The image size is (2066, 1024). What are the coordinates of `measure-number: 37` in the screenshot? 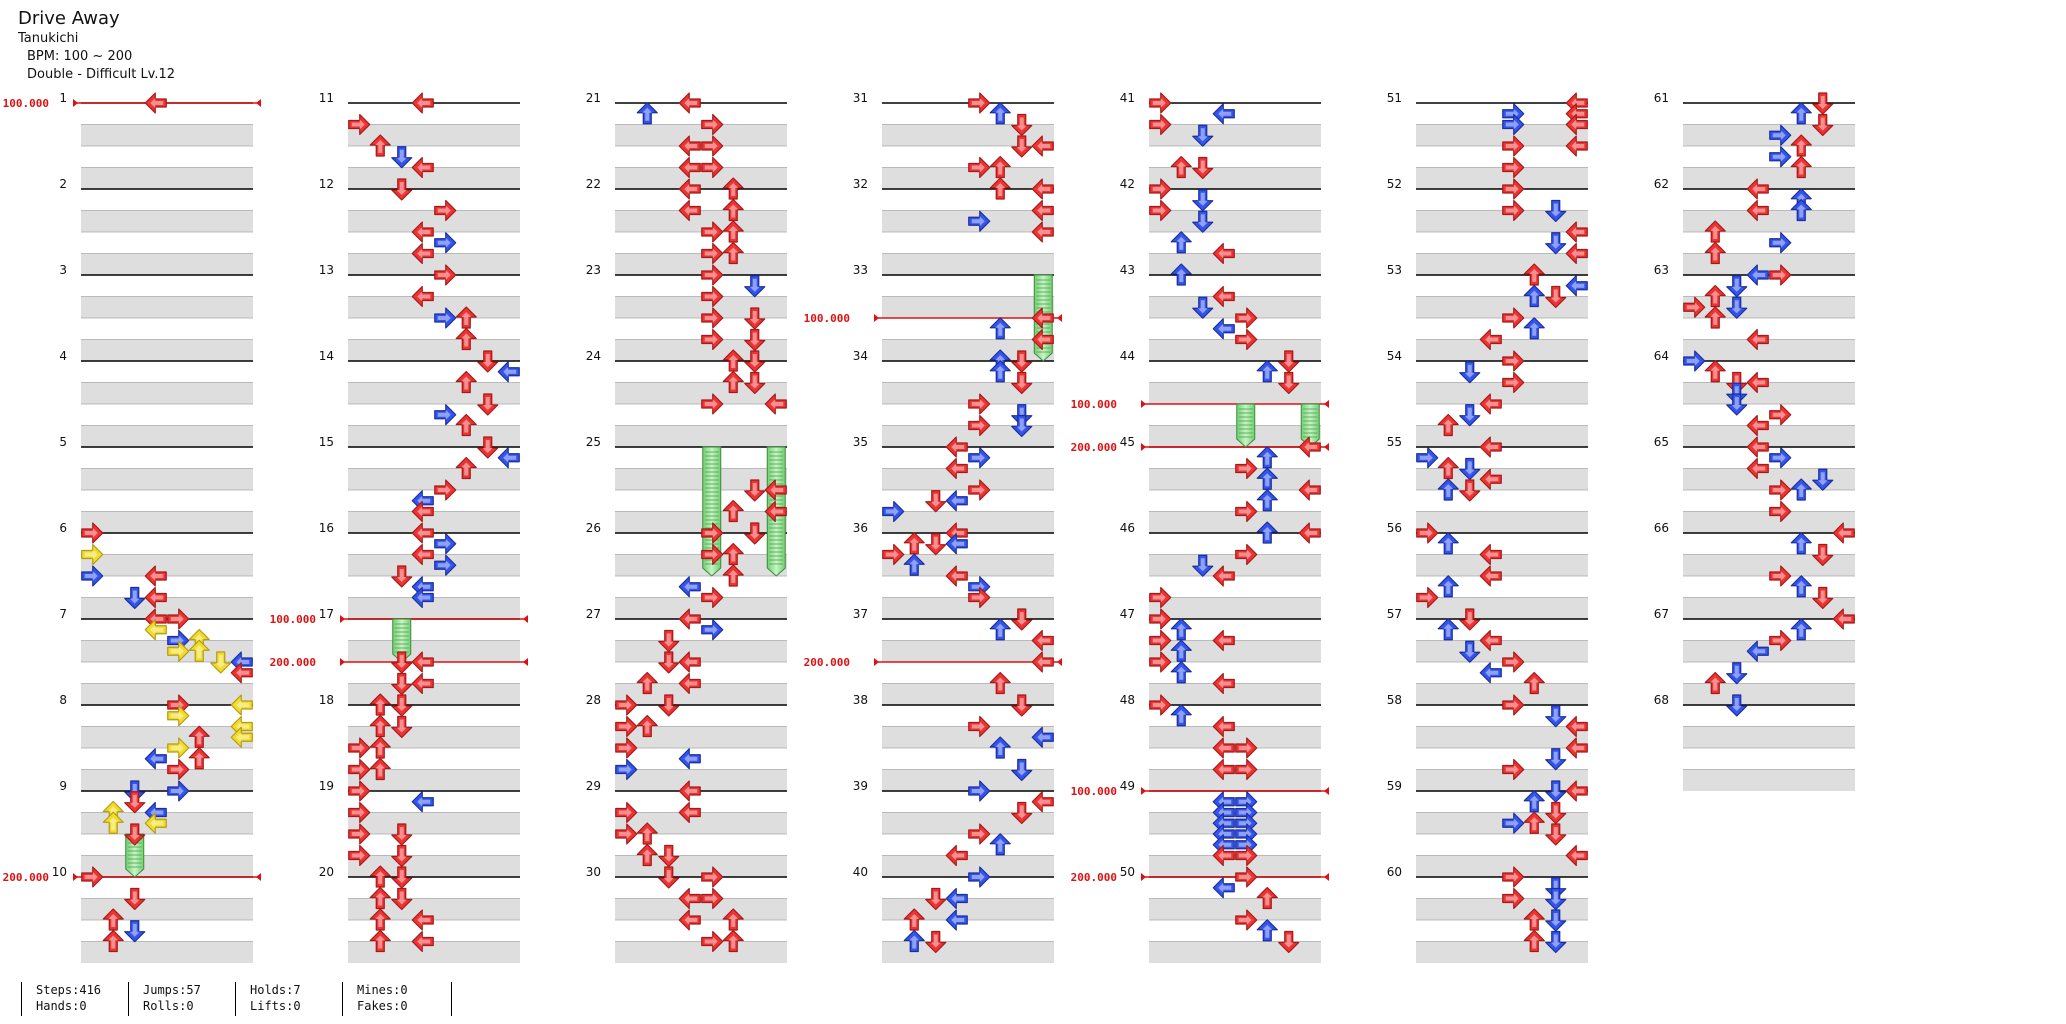 It's located at (860, 614).